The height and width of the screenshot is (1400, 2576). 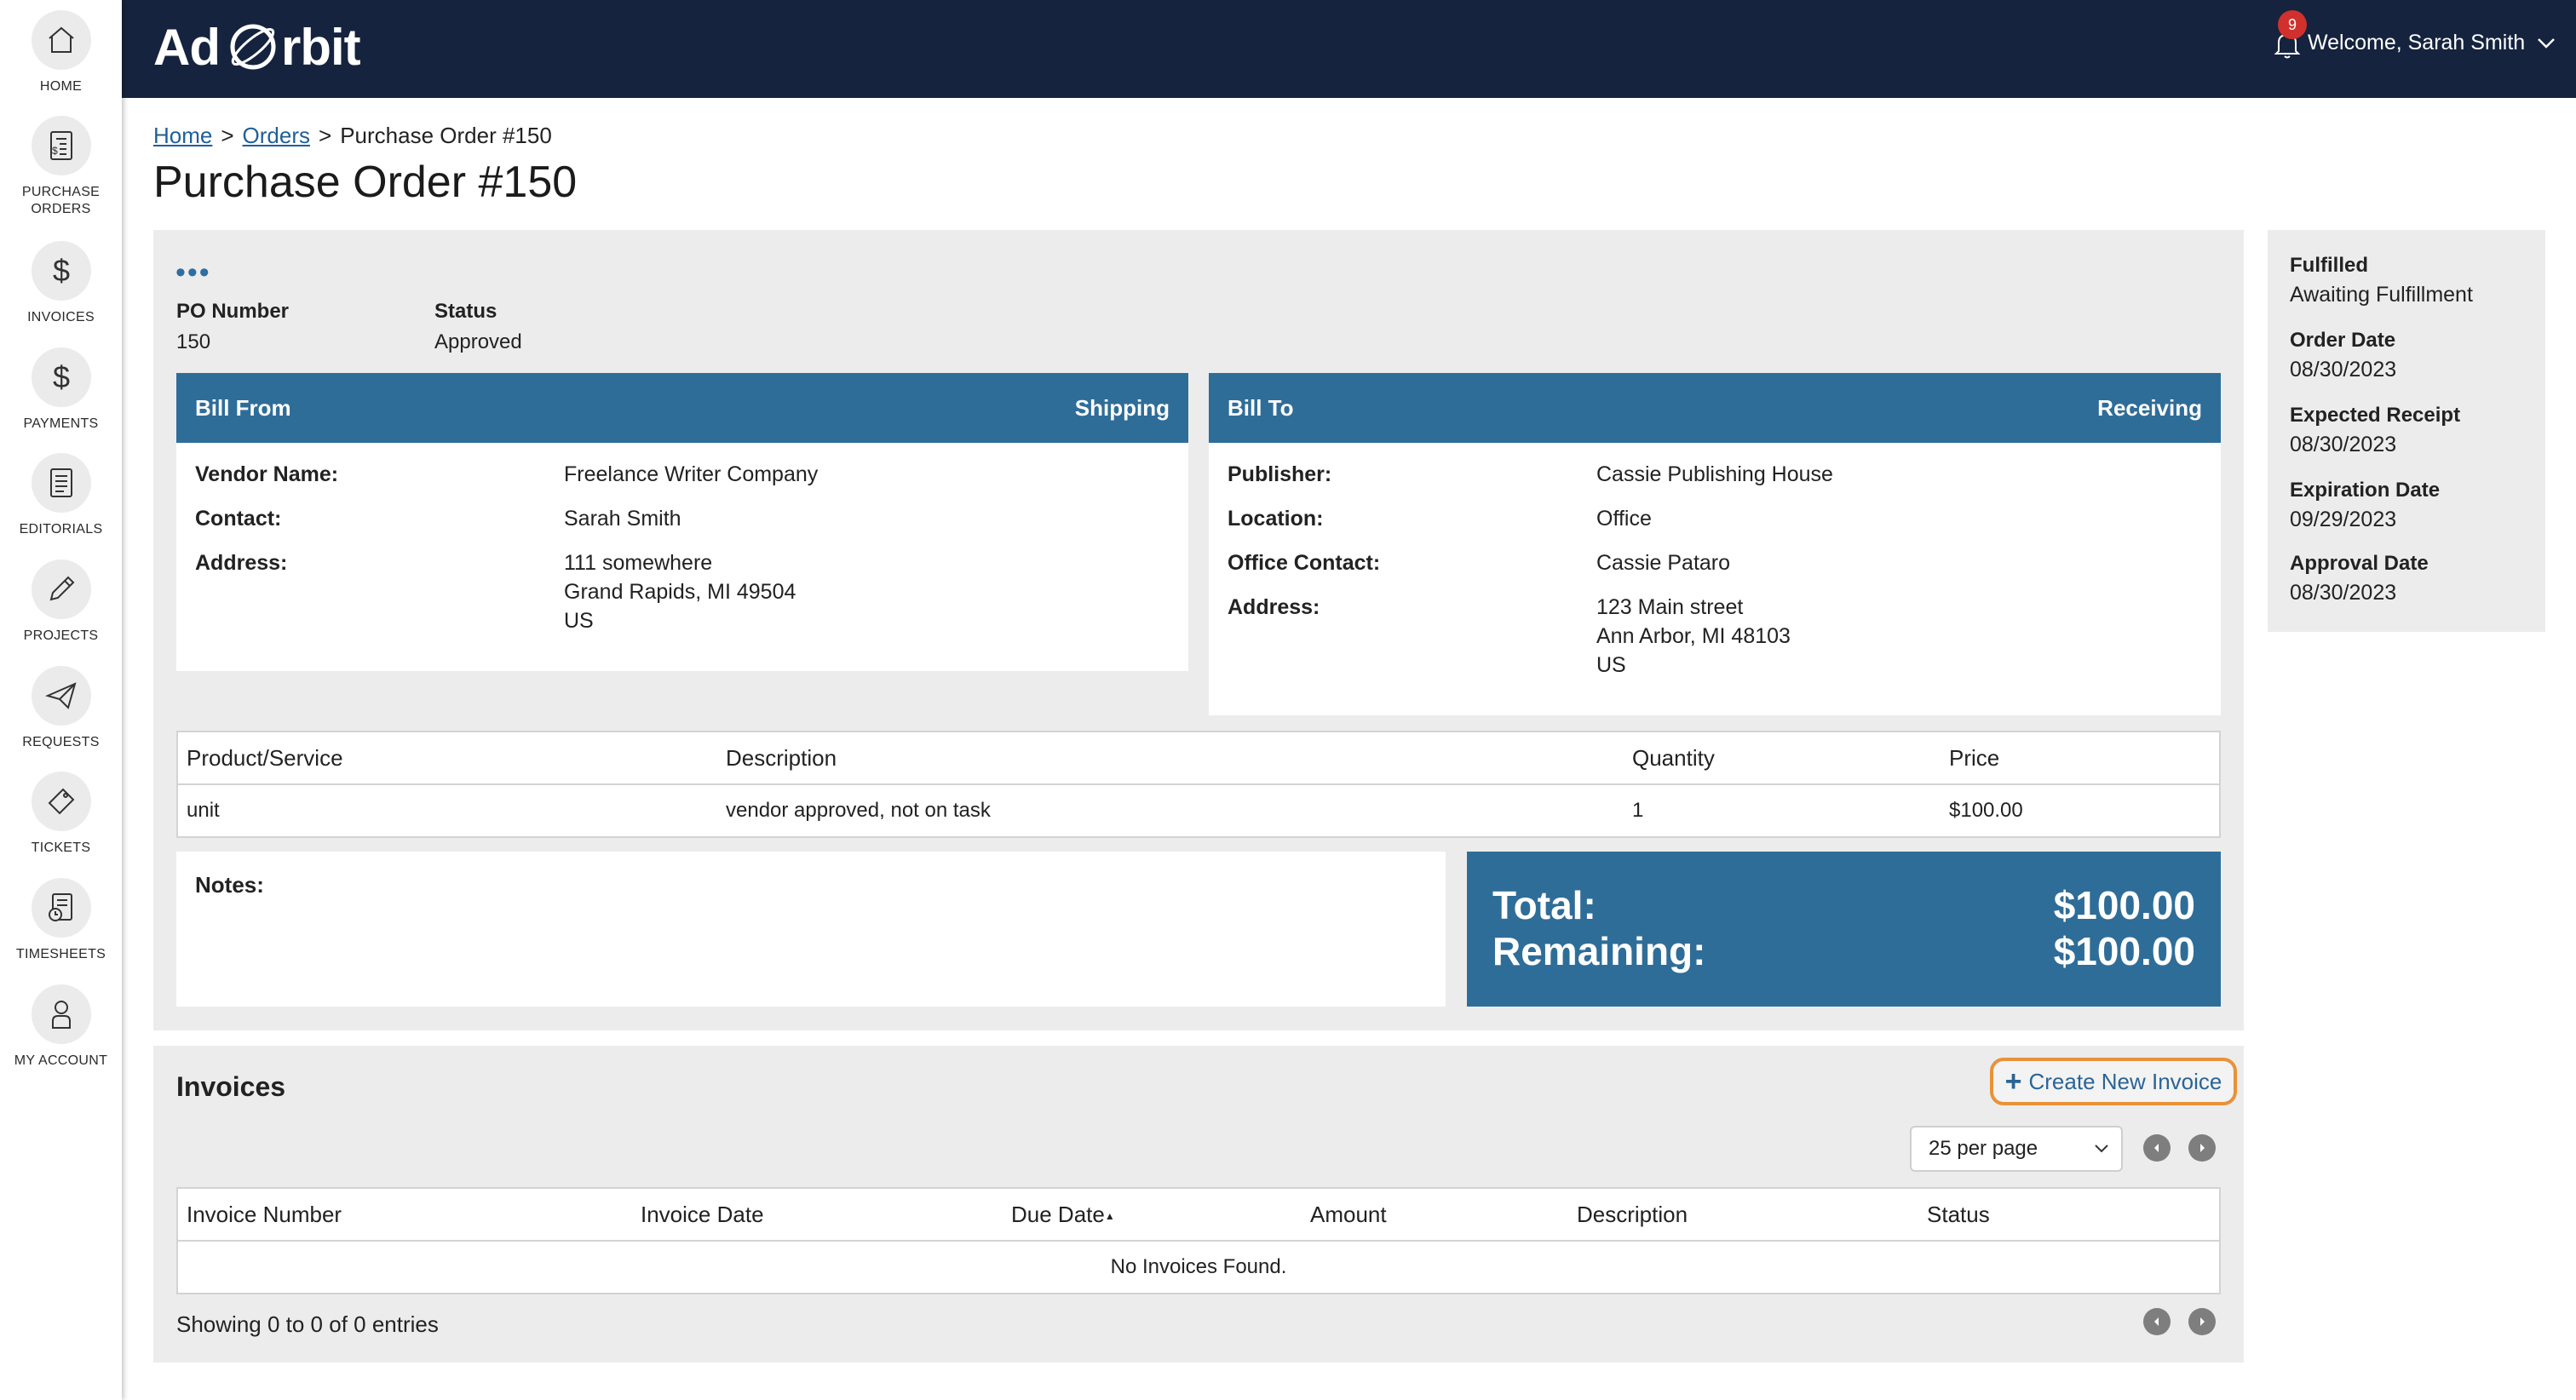 What do you see at coordinates (1198, 1267) in the screenshot?
I see `table-row: No Invoices Found.` at bounding box center [1198, 1267].